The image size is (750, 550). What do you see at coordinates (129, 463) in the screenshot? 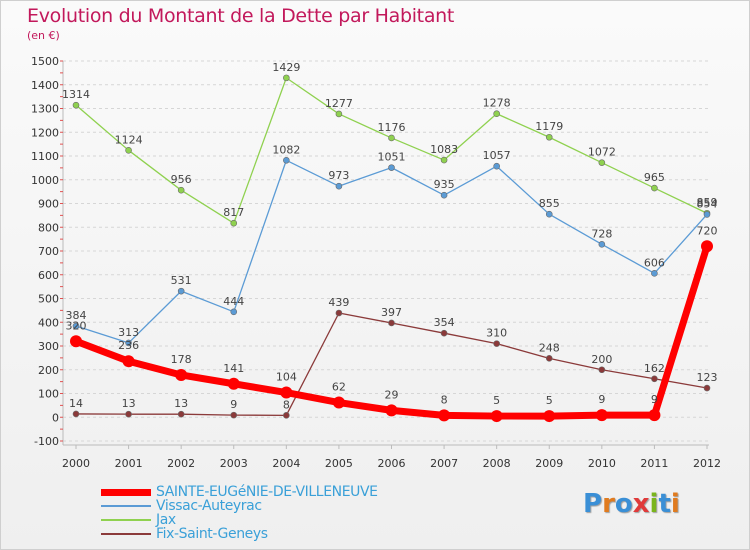
I see `x-tick-label: 2001` at bounding box center [129, 463].